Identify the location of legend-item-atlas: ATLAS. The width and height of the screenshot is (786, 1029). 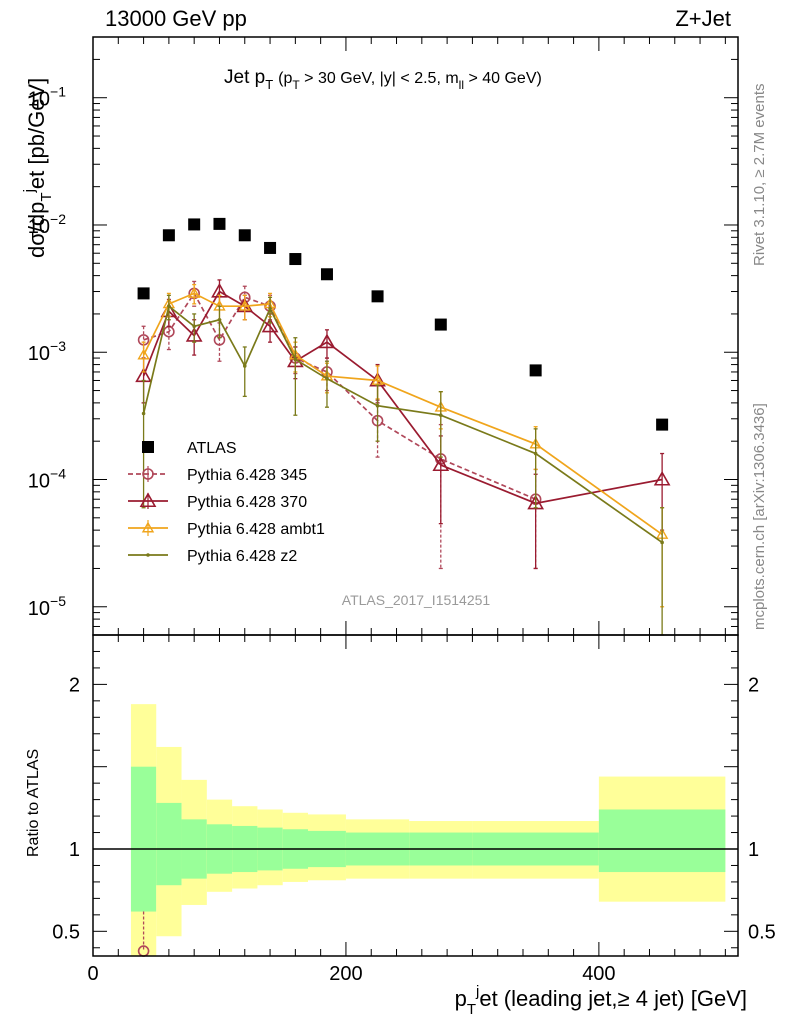
(189, 448).